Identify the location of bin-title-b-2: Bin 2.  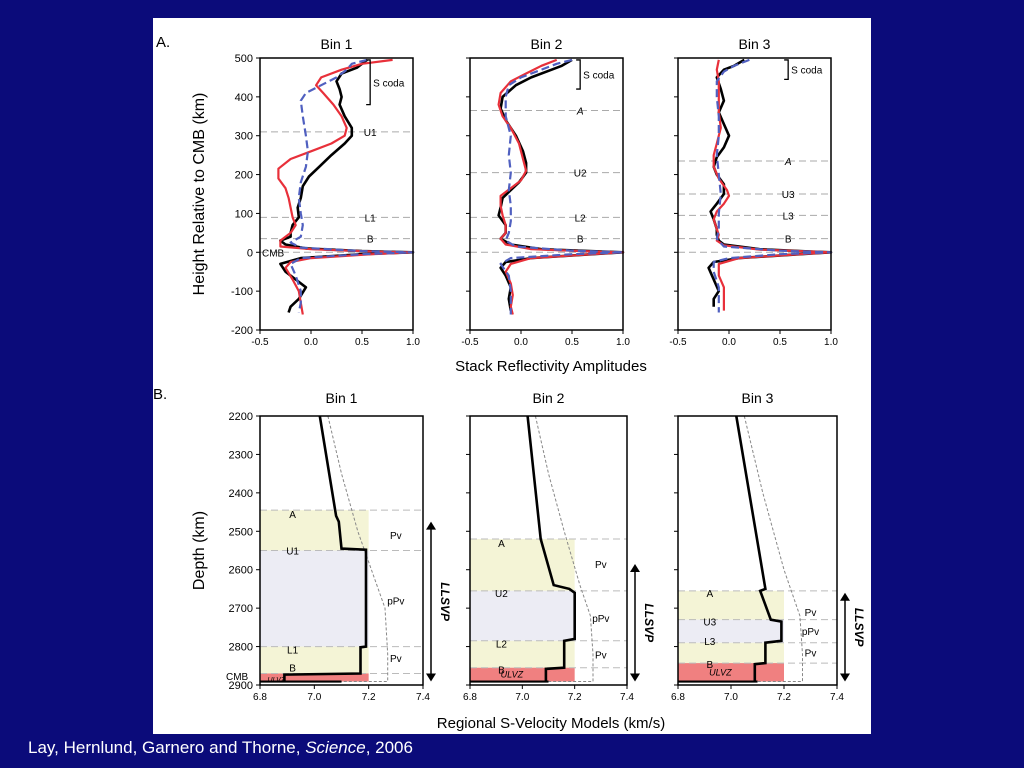
(549, 398).